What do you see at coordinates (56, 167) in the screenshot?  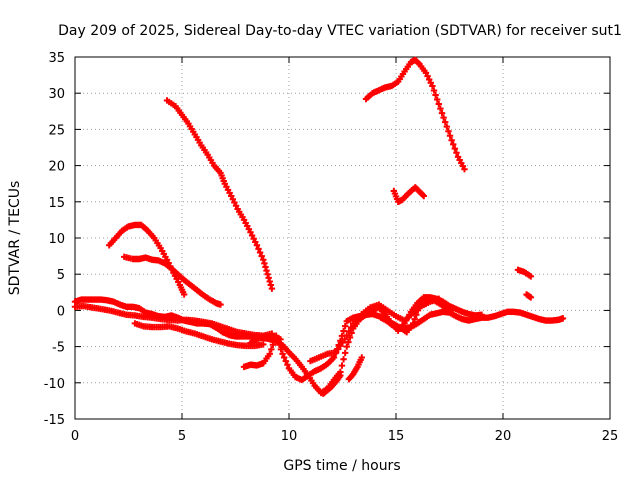 I see `y-tick-label: 20` at bounding box center [56, 167].